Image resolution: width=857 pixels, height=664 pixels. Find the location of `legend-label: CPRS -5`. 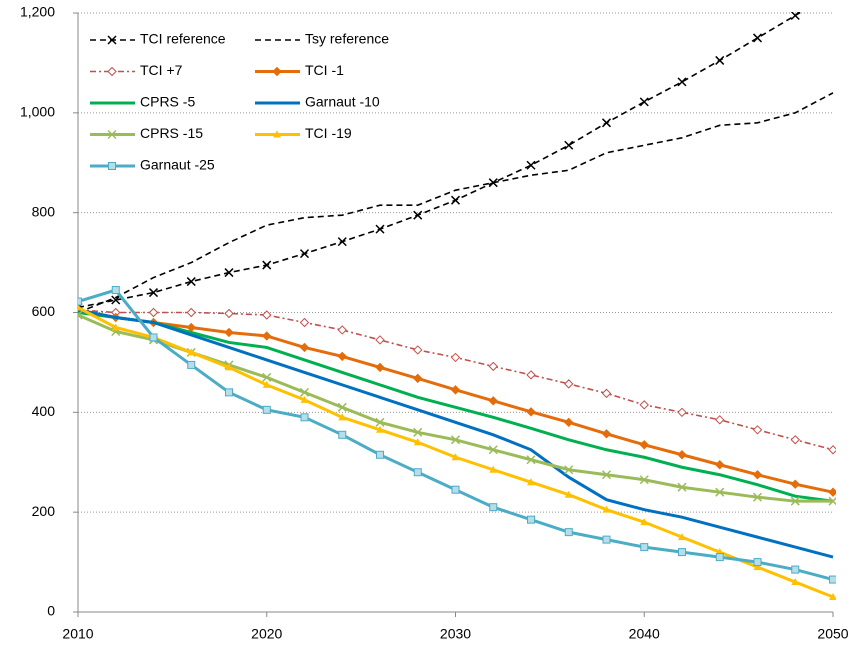

legend-label: CPRS -5 is located at coordinates (167, 102).